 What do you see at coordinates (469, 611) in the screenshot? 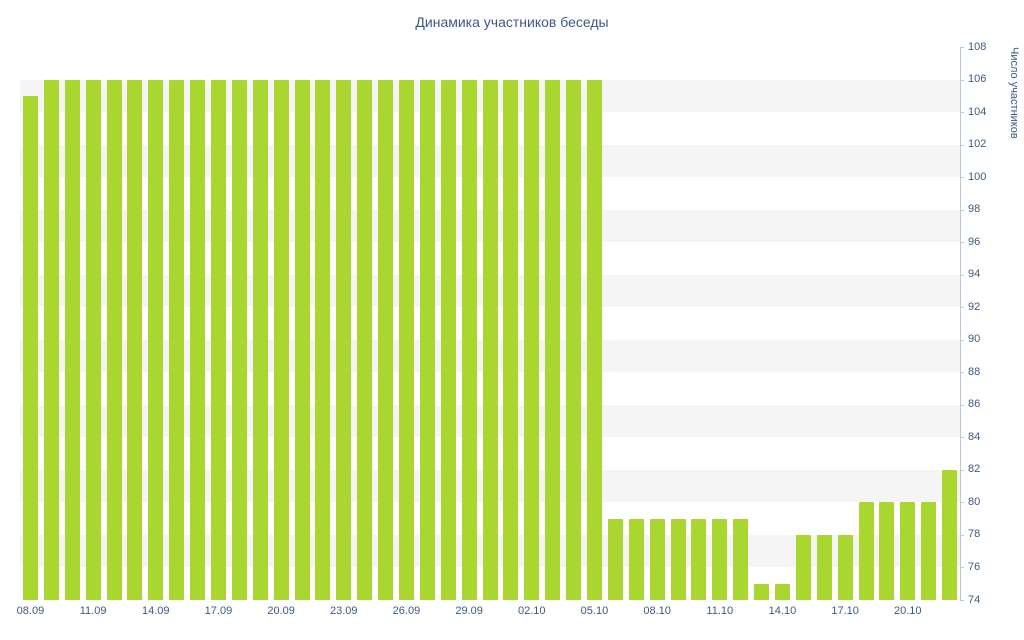
I see `x-axis-tick-label: 29.09` at bounding box center [469, 611].